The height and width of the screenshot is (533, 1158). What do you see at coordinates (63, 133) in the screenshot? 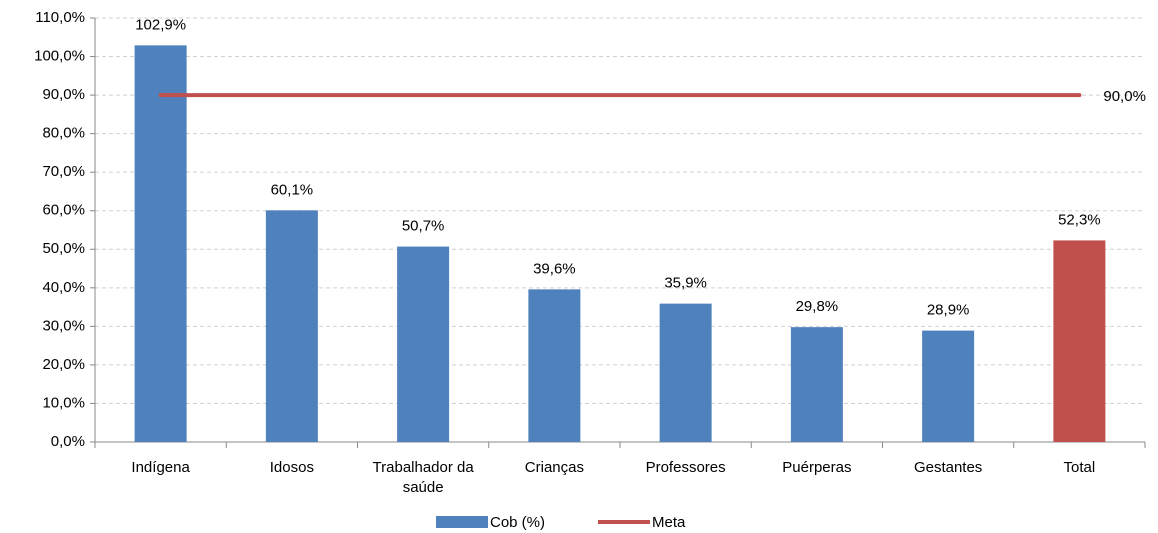
I see `y-tick-label: 80,0%` at bounding box center [63, 133].